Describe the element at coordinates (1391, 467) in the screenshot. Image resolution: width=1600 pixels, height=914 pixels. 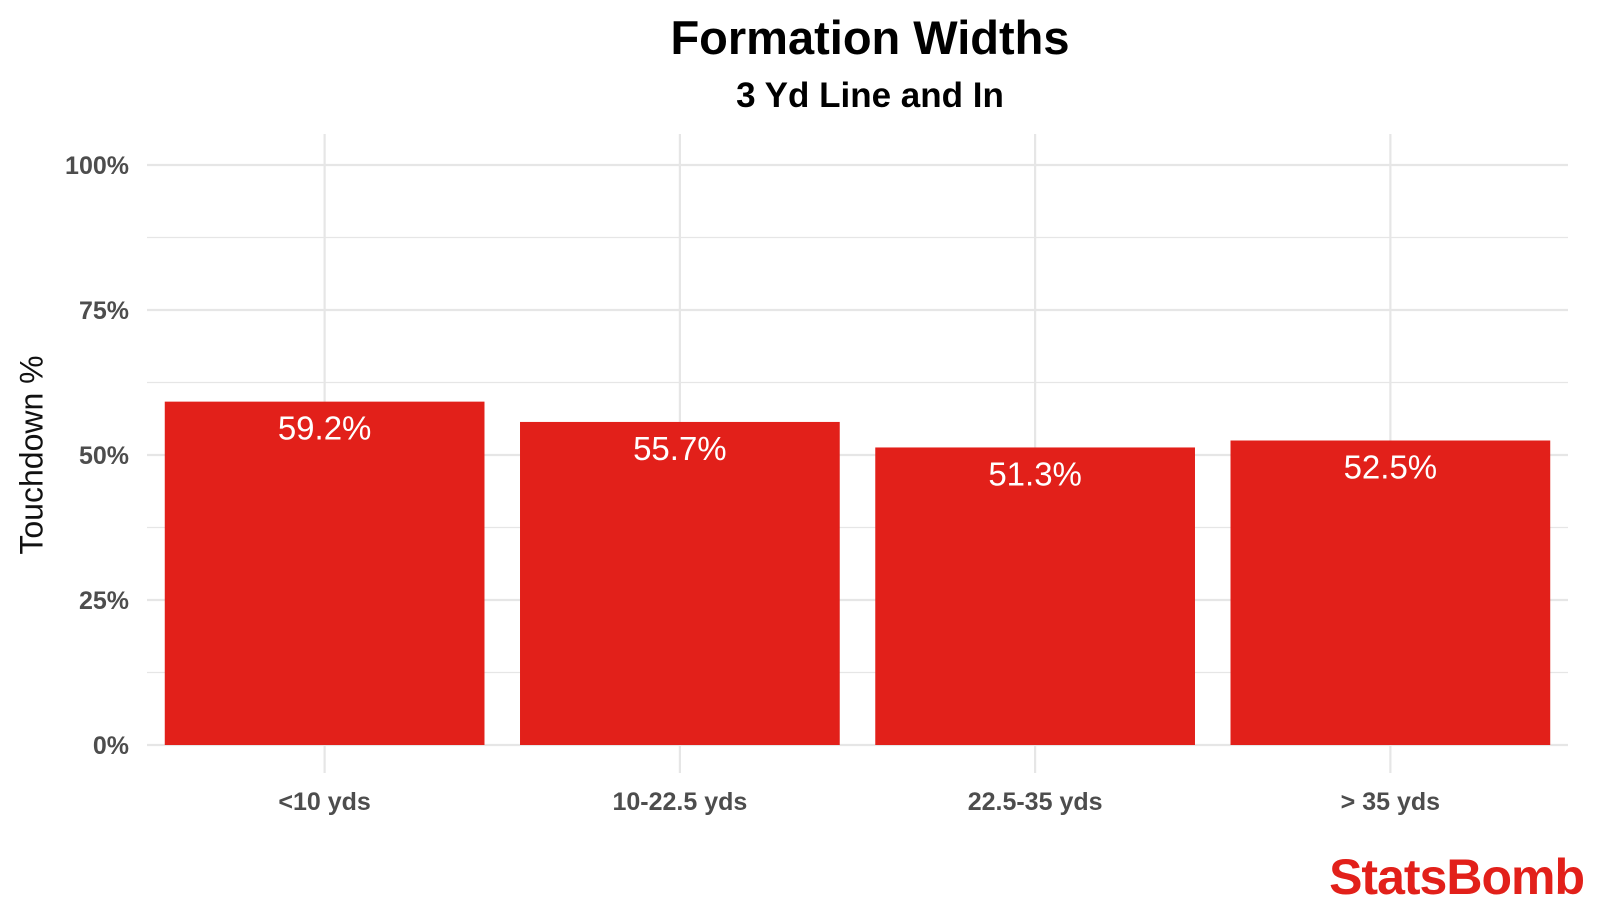
I see `data-label: 52.5%` at that location.